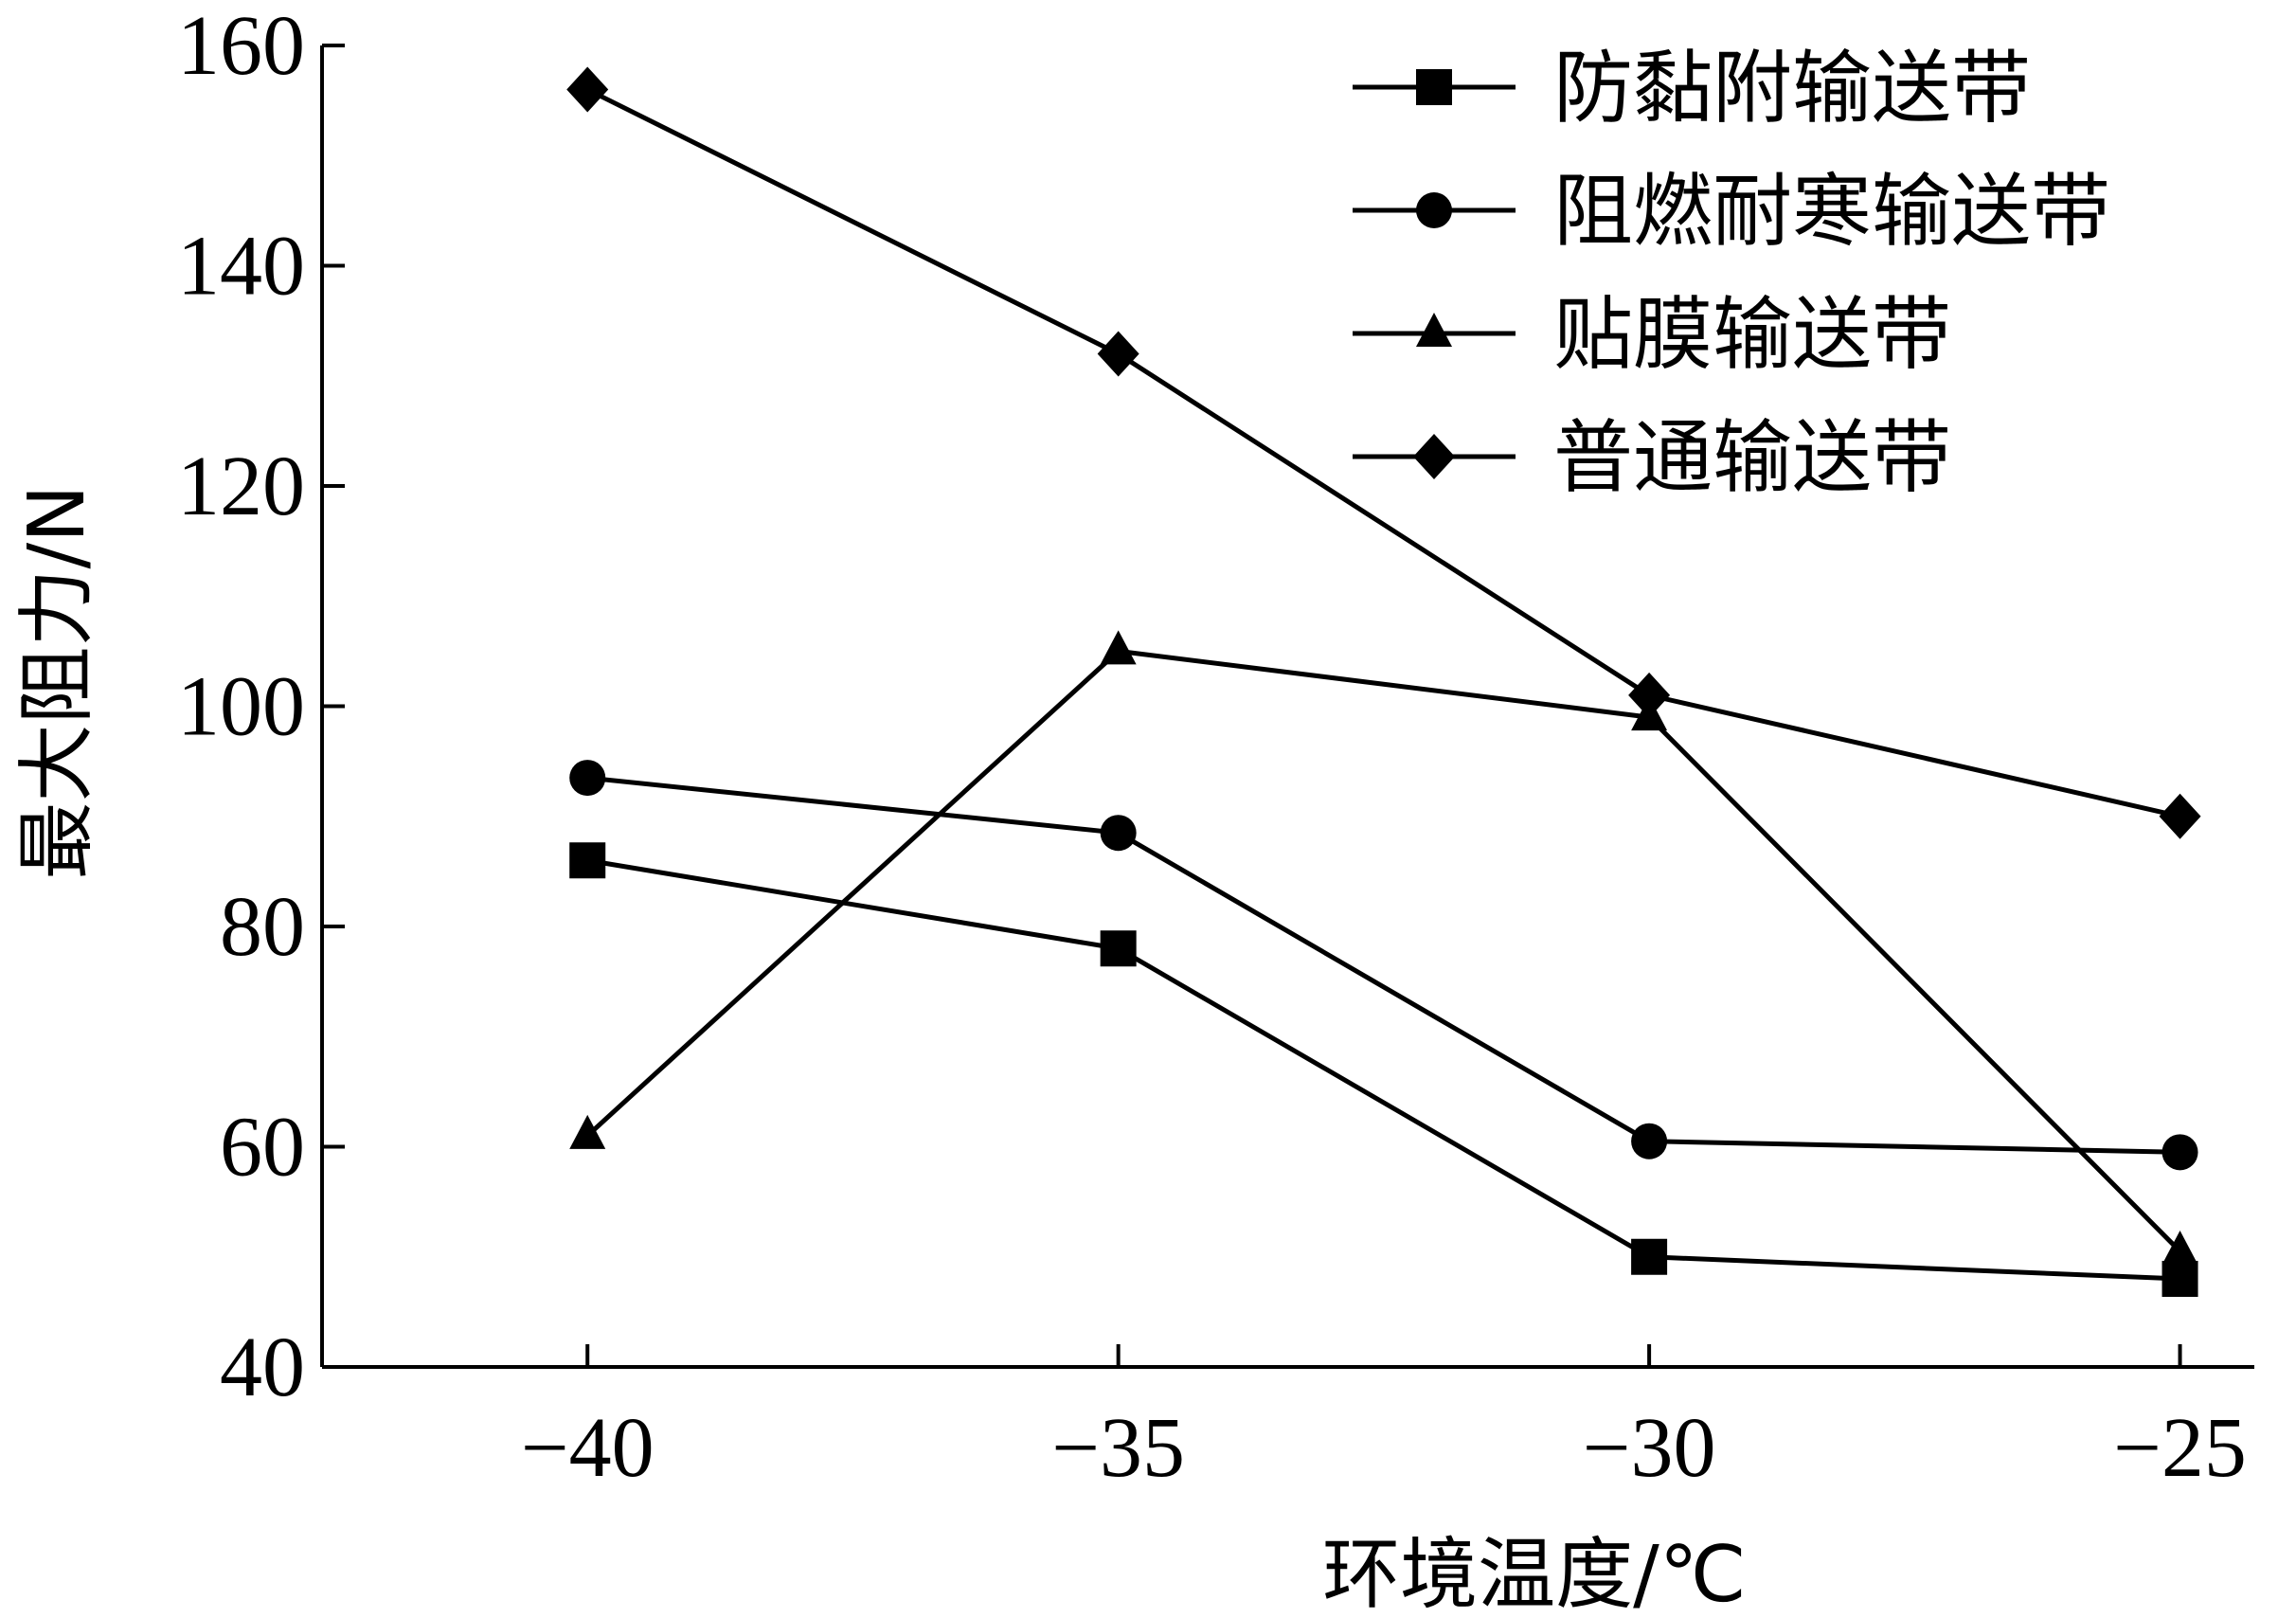 The image size is (2296, 1618). Describe the element at coordinates (1384, 1419) in the screenshot. I see `x-ticks: −40 −35 −30 −25` at that location.